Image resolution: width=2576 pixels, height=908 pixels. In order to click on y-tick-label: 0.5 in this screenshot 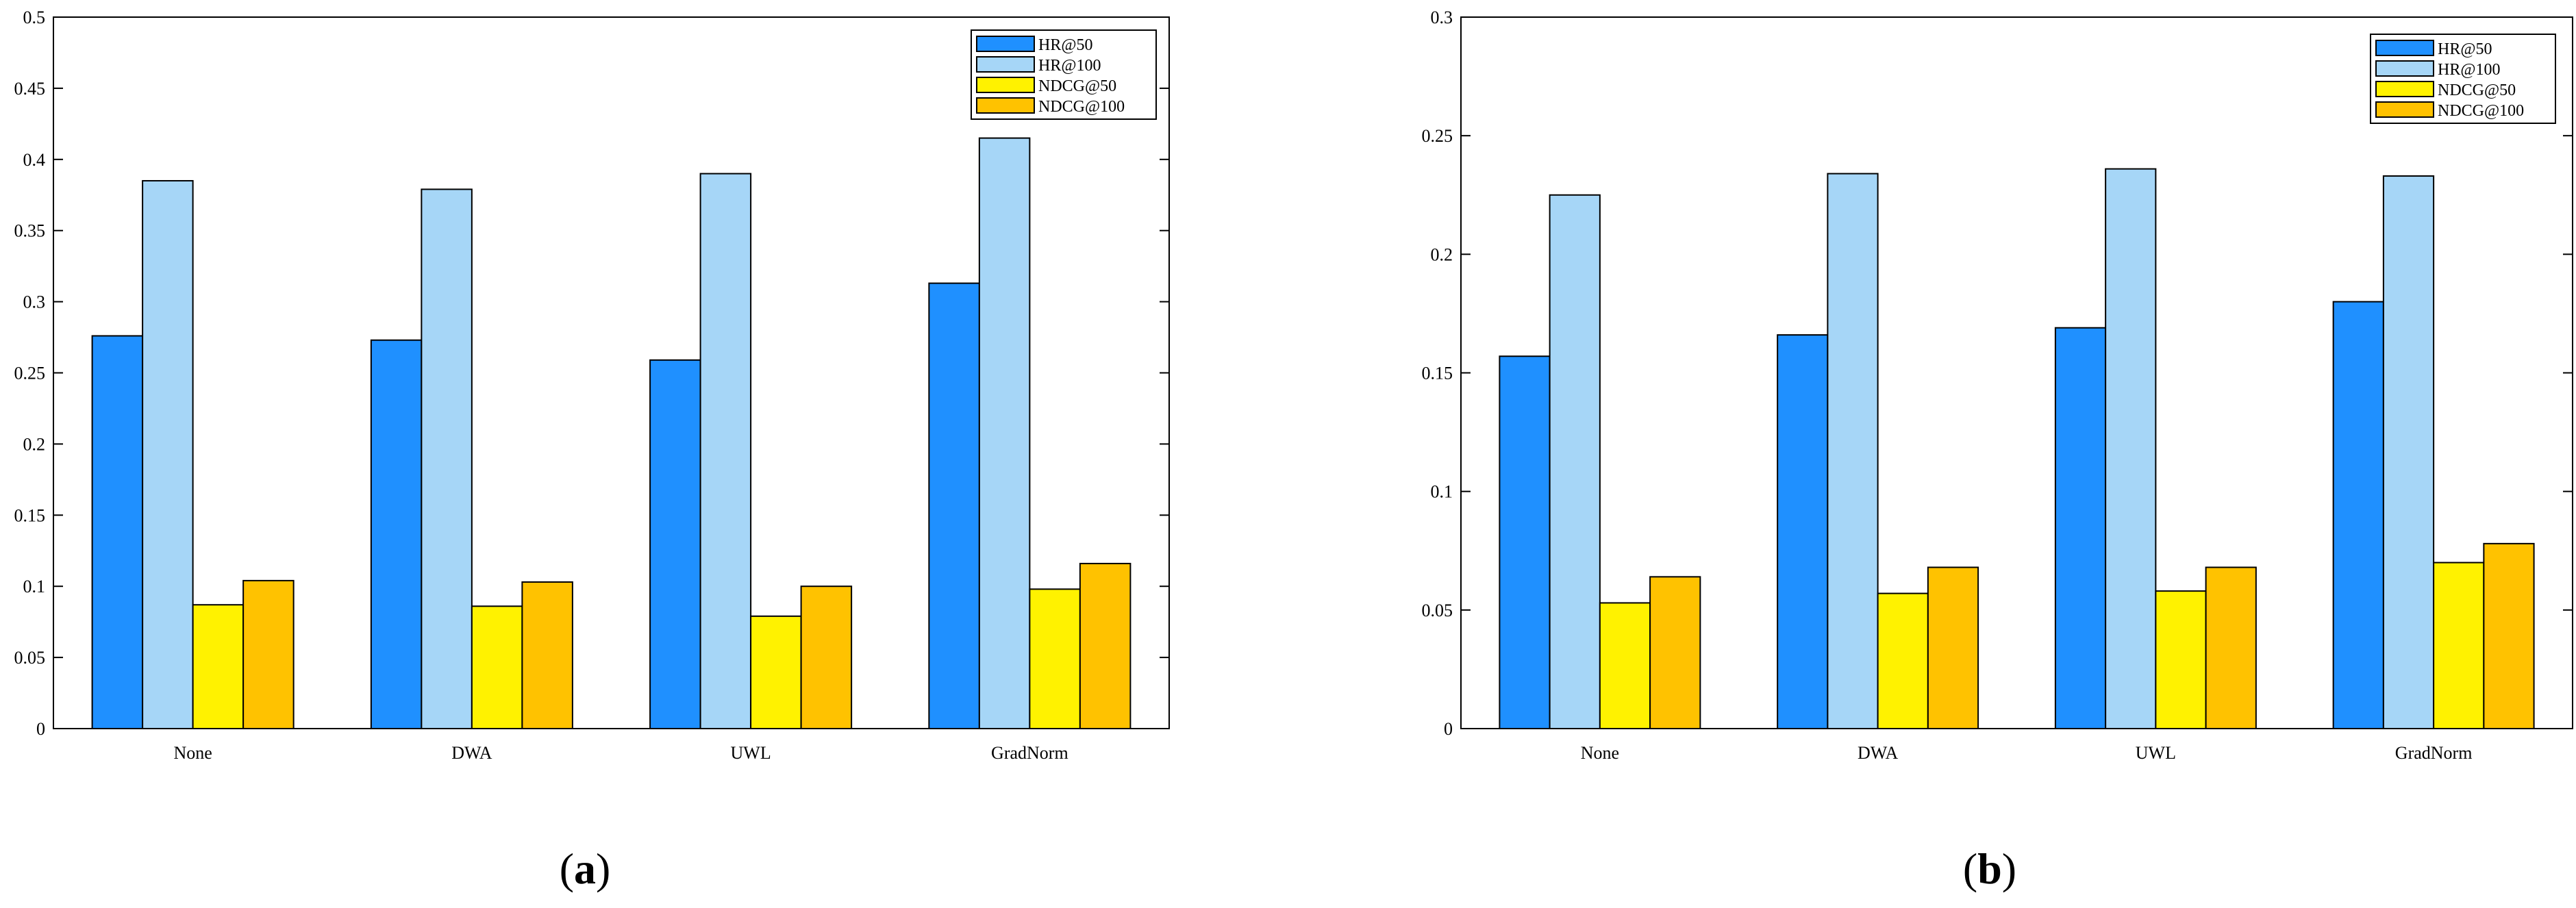, I will do `click(34, 17)`.